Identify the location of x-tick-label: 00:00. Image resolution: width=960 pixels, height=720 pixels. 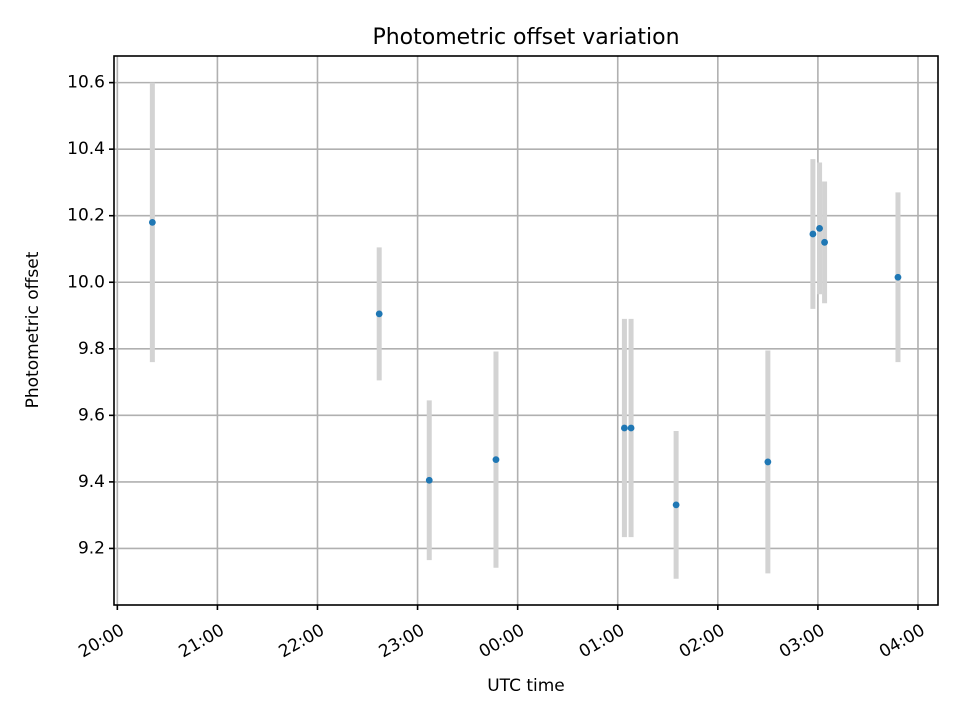
(502, 641).